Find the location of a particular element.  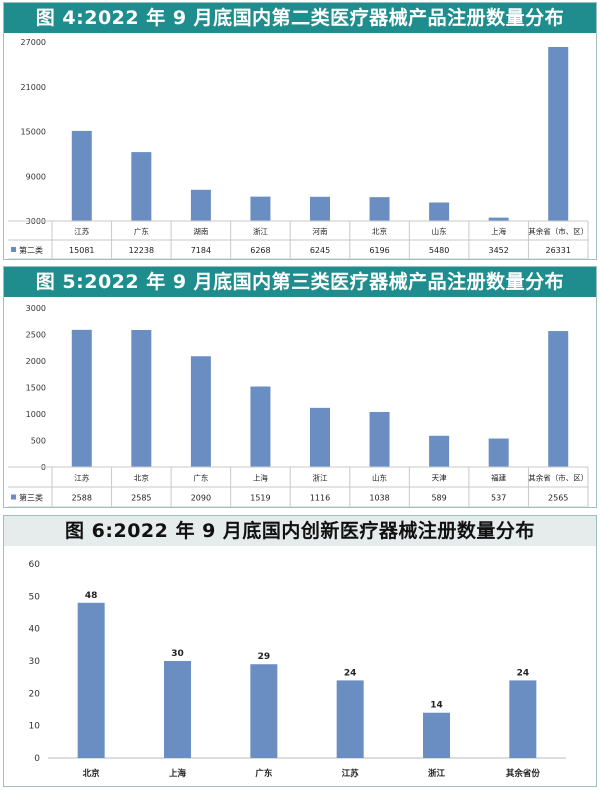

category-label: 福建 is located at coordinates (498, 478).